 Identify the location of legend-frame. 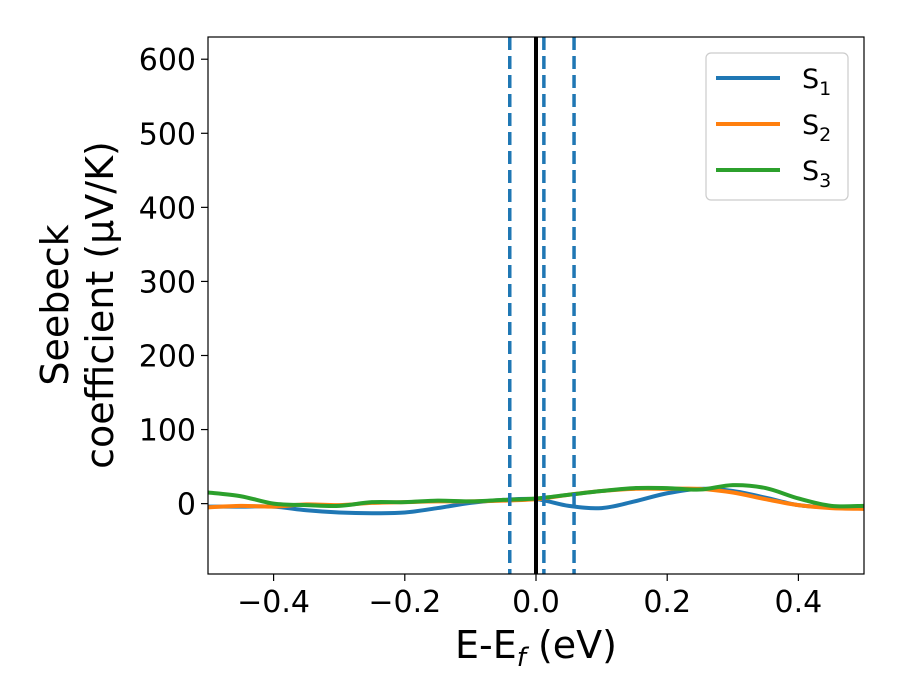
(777, 126).